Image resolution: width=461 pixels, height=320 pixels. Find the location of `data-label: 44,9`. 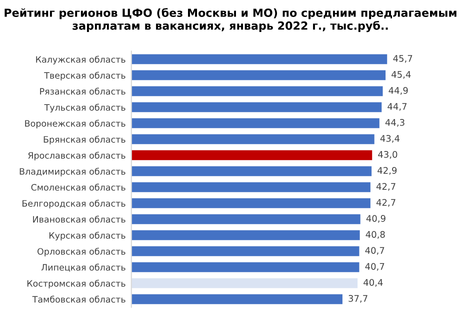

data-label: 44,9 is located at coordinates (398, 90).